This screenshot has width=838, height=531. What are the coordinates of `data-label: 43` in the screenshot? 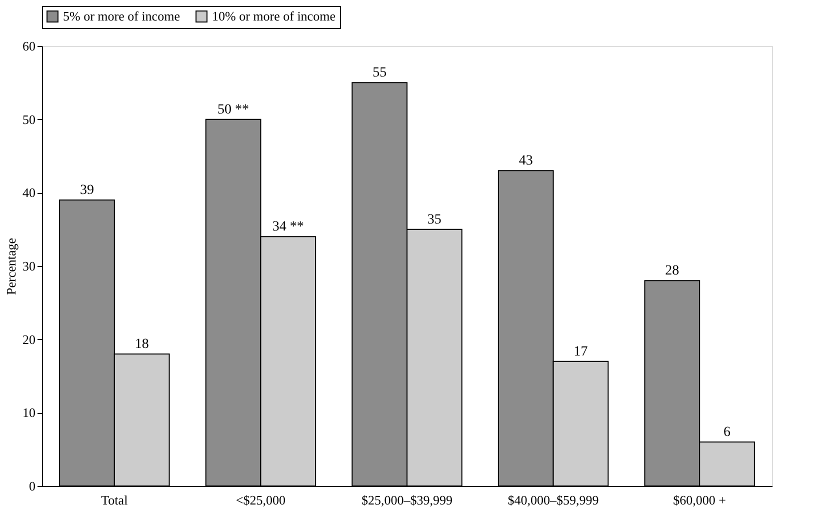 It's located at (525, 161).